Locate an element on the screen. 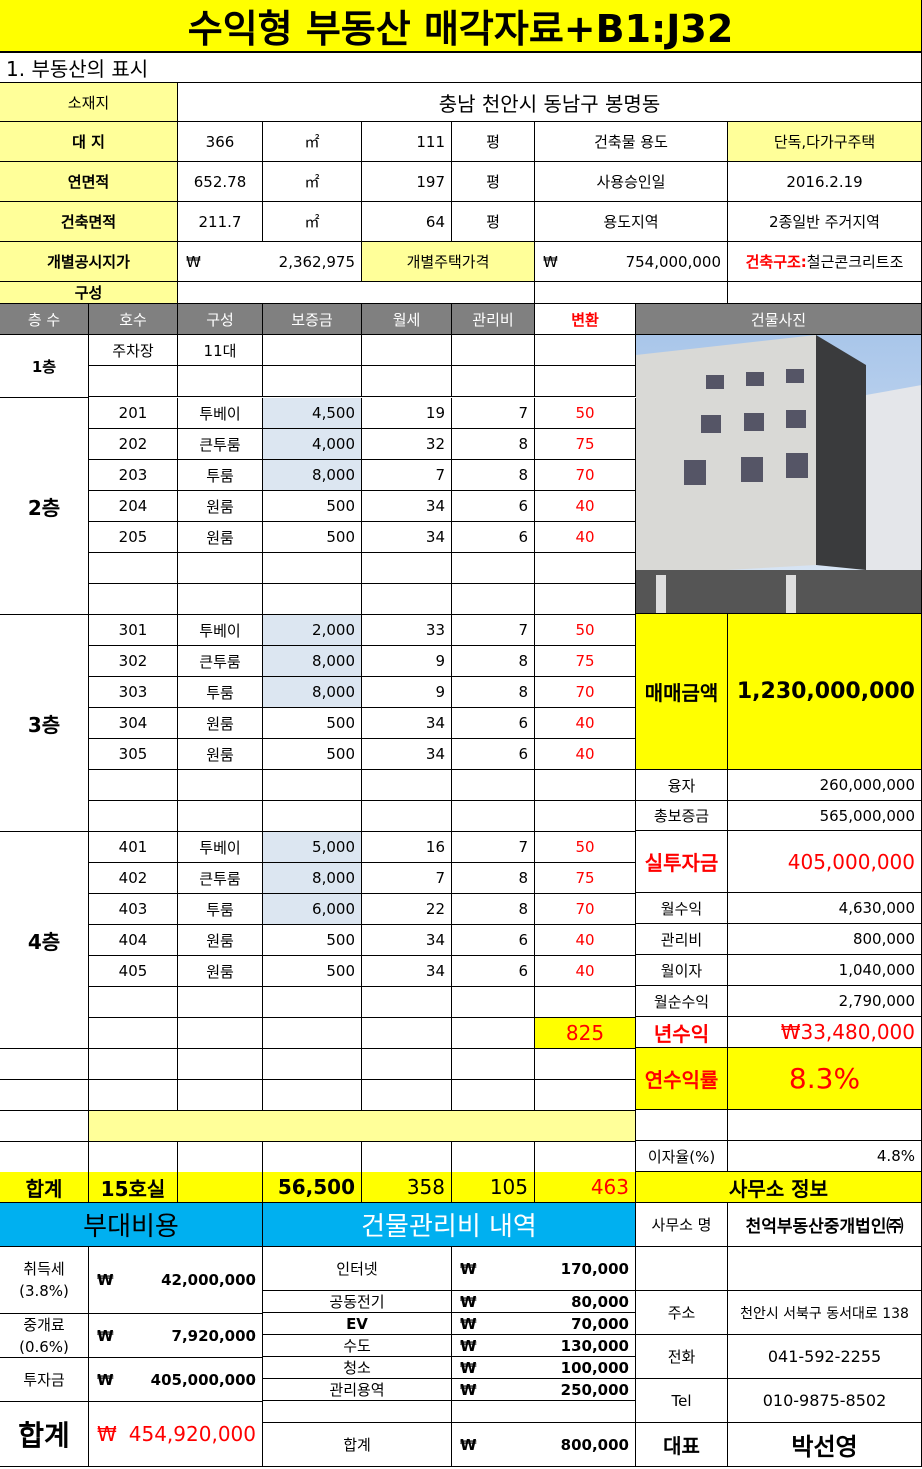 The image size is (922, 1469). house-price-value-text: 754,000,000 is located at coordinates (673, 261).